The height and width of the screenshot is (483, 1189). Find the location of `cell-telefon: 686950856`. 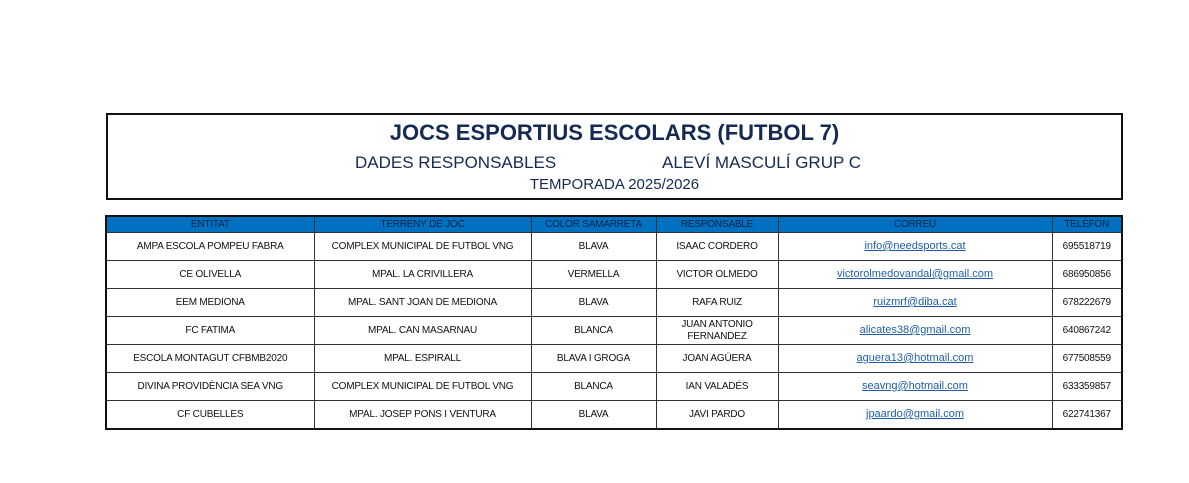

cell-telefon: 686950856 is located at coordinates (1087, 274).